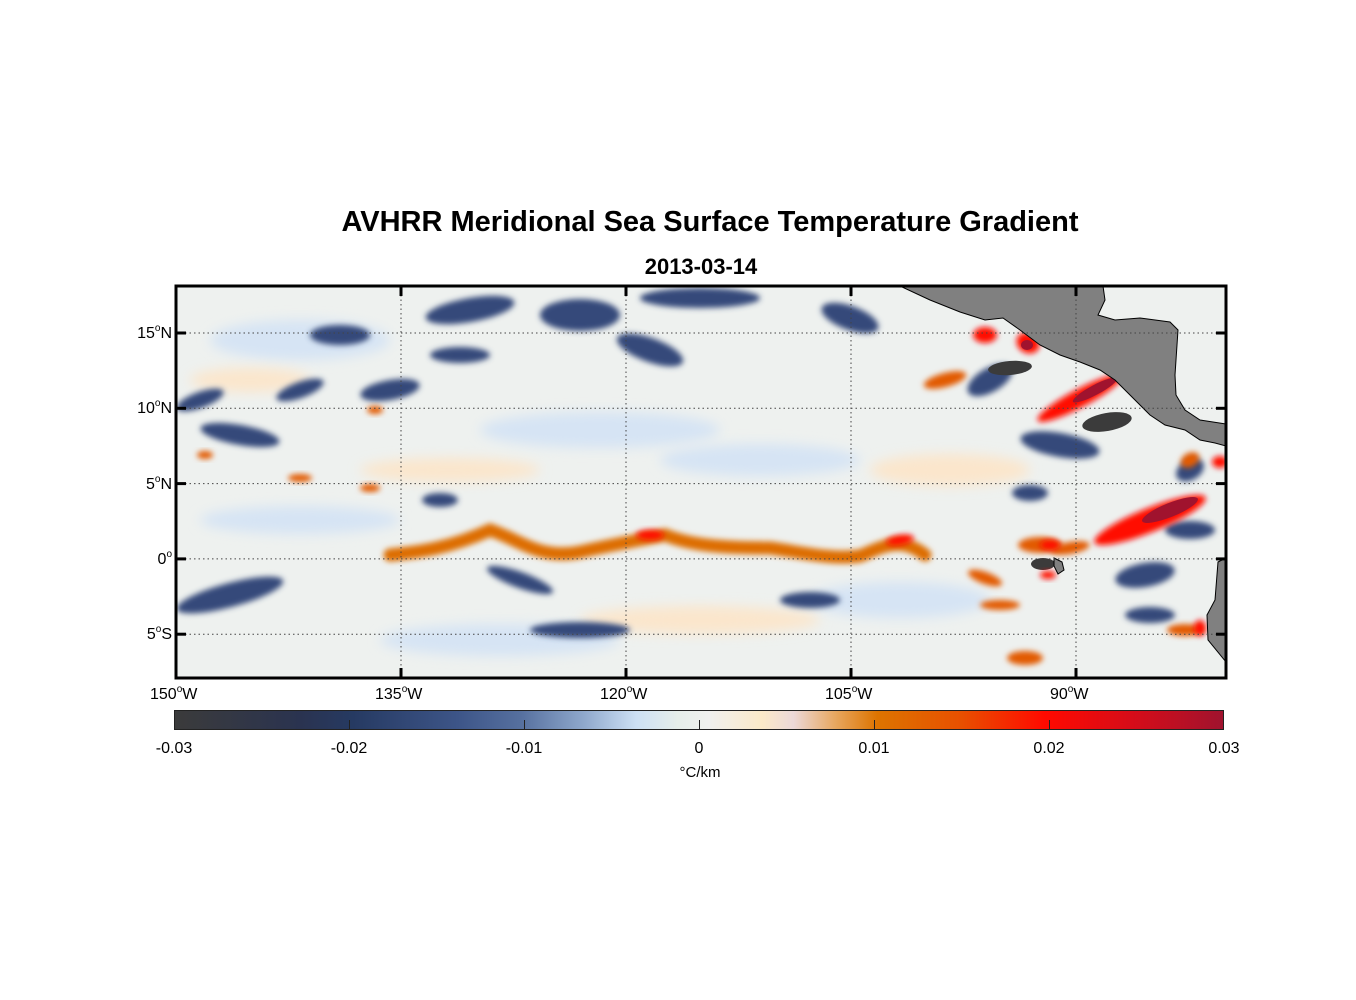 The width and height of the screenshot is (1356, 1000). What do you see at coordinates (142, 634) in the screenshot?
I see `latitude-label: 5oS` at bounding box center [142, 634].